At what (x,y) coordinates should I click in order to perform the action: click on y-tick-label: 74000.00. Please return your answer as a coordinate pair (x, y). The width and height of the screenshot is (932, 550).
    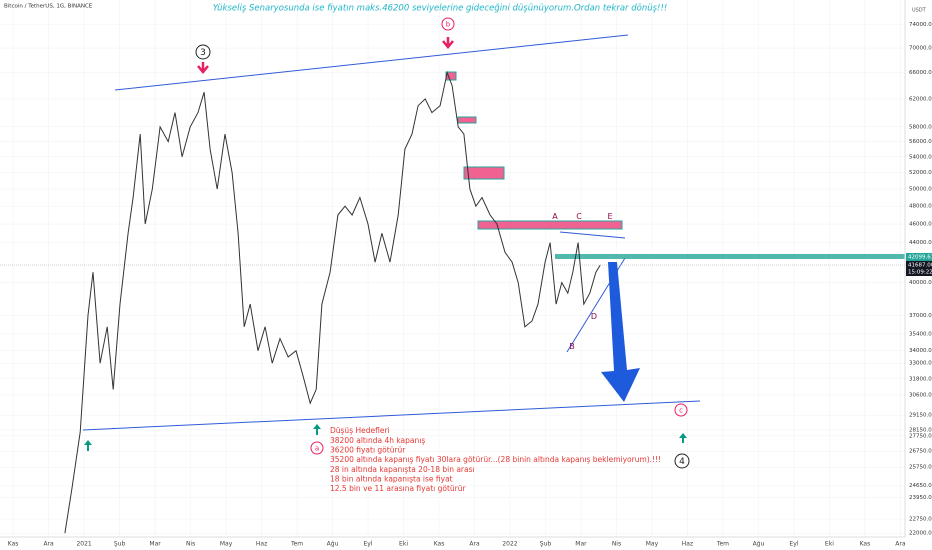
    Looking at the image, I should click on (920, 25).